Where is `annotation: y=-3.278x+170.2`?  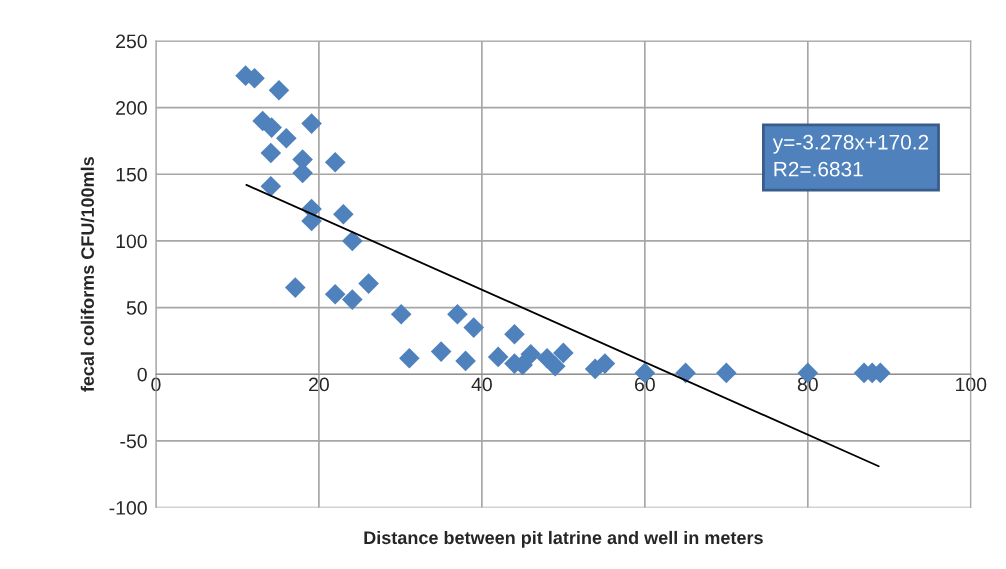 annotation: y=-3.278x+170.2 is located at coordinates (850, 144).